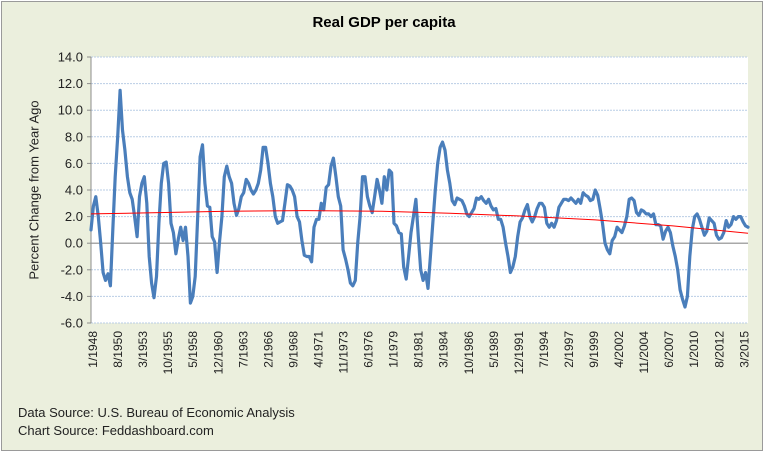  I want to click on y-tick-label: -2.0, so click(72, 269).